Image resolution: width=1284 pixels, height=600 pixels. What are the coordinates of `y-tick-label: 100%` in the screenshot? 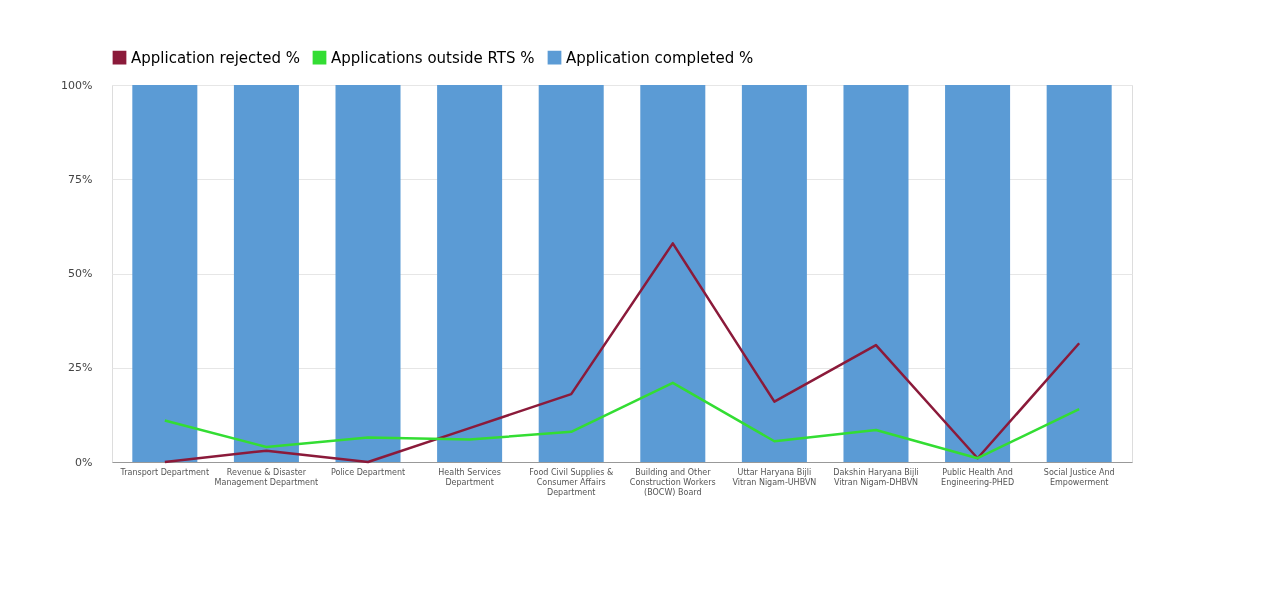 It's located at (77, 85).